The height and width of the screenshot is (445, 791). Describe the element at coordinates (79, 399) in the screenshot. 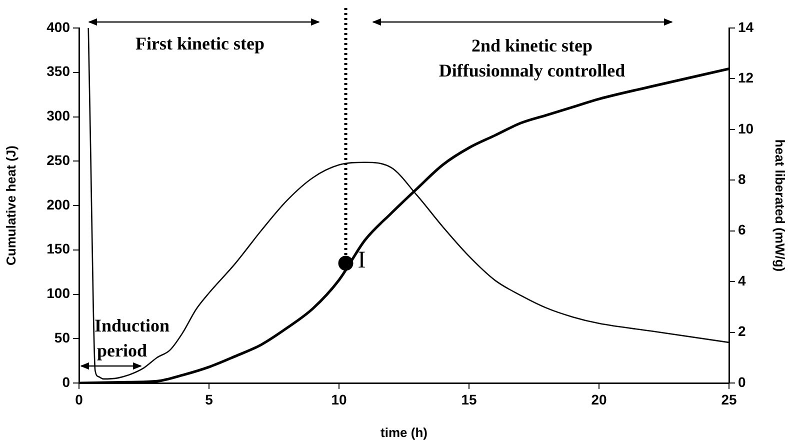

I see `x-tick-label: 0` at that location.